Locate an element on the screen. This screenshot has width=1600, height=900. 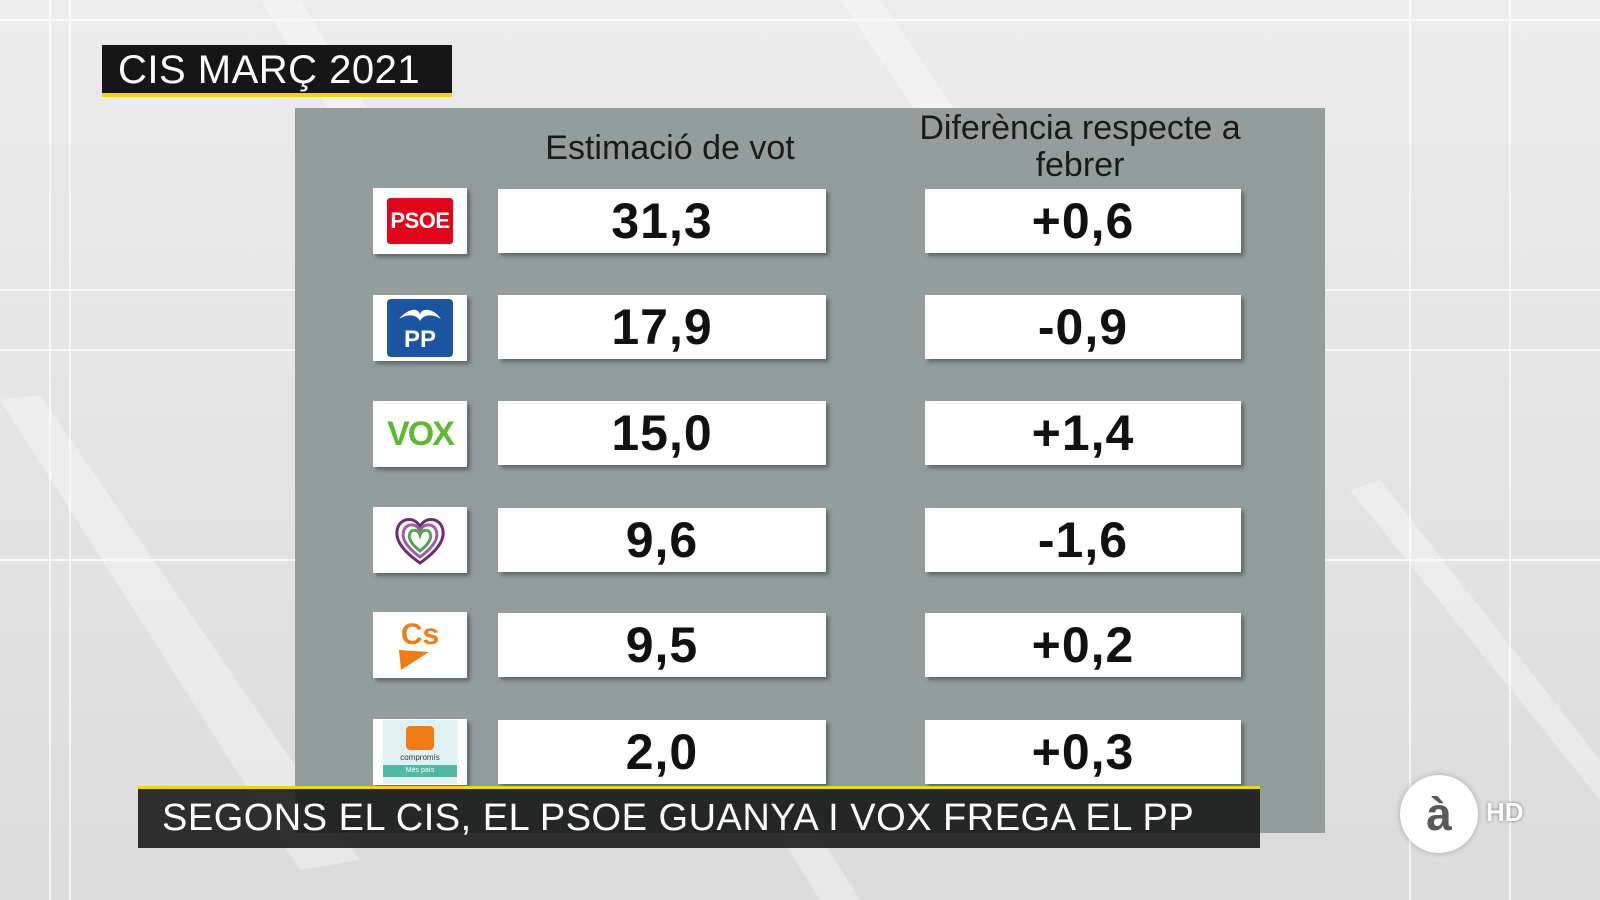
compromis-logo-mark: compromís Més país is located at coordinates (420, 752).